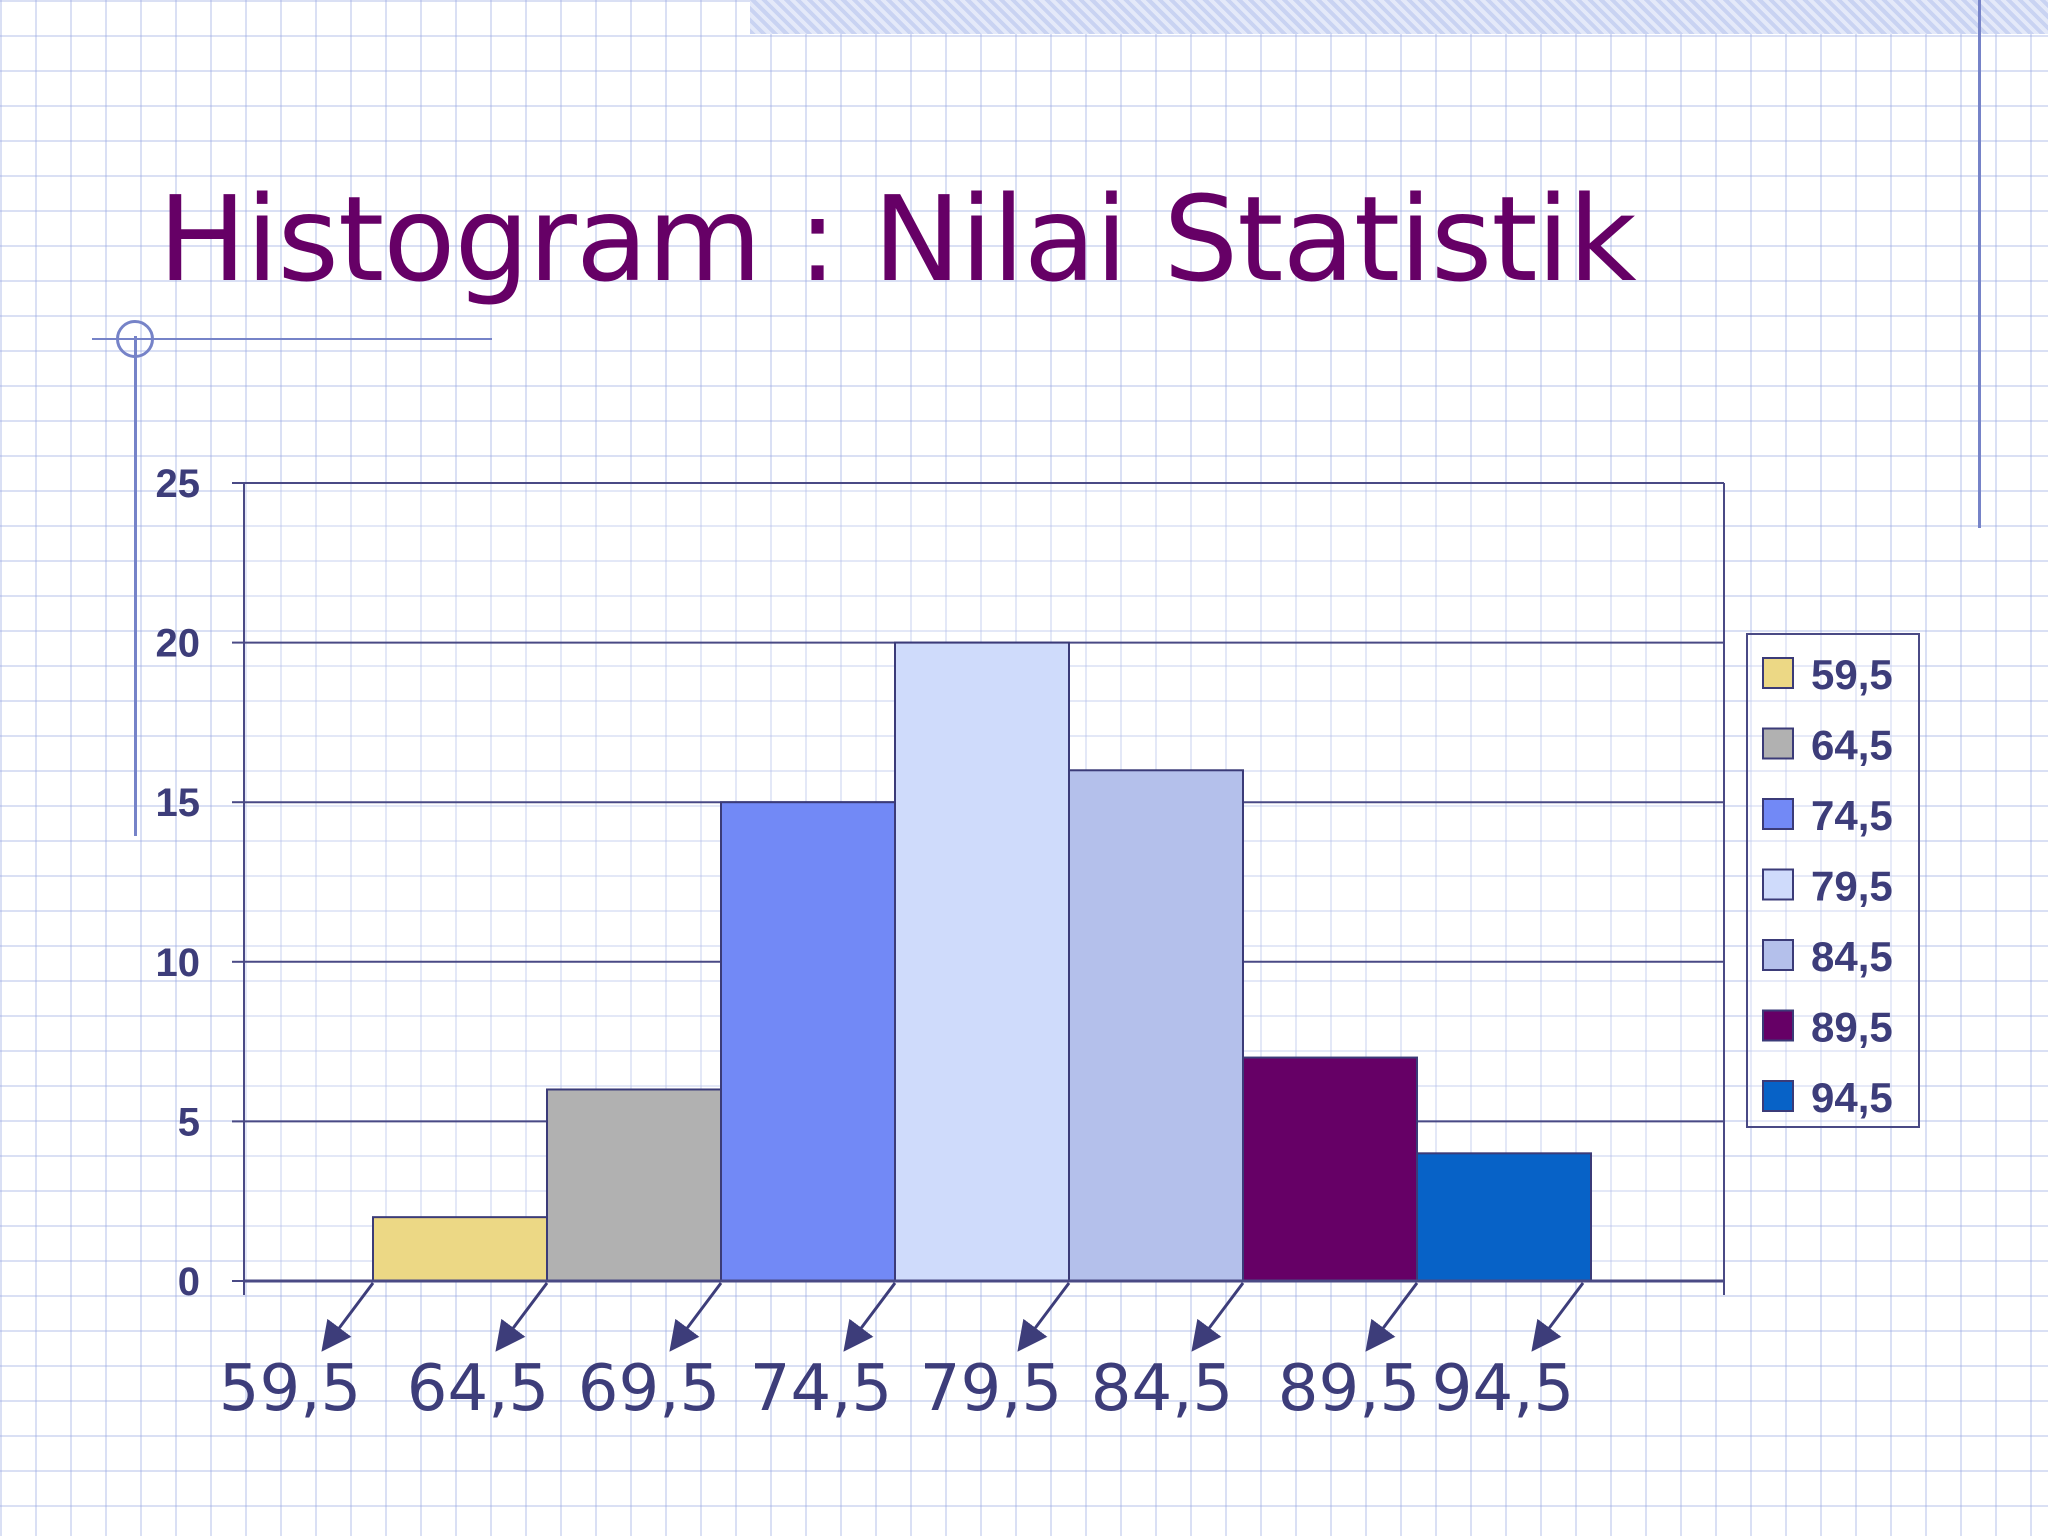 The height and width of the screenshot is (1536, 2048). Describe the element at coordinates (1852, 956) in the screenshot. I see `legend-label: 84,5` at that location.